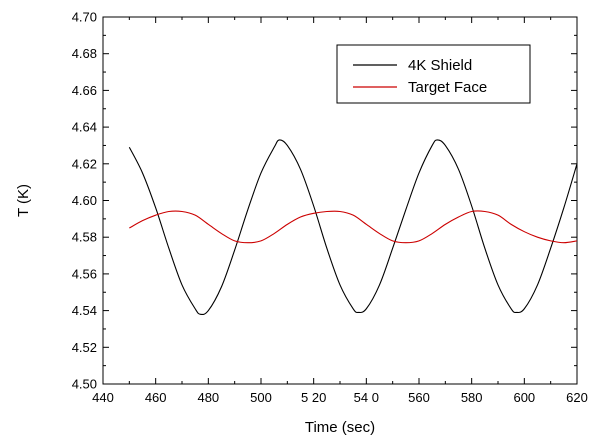 The height and width of the screenshot is (440, 589). I want to click on x-tick-label: 500, so click(261, 397).